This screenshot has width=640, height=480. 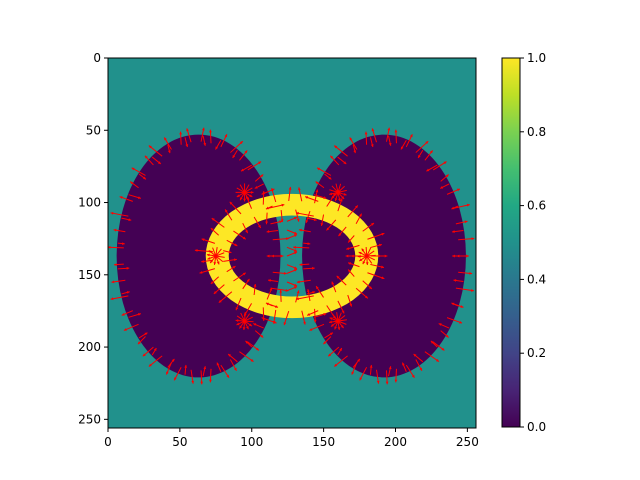 I want to click on y-tick-label: 150, so click(x=89, y=275).